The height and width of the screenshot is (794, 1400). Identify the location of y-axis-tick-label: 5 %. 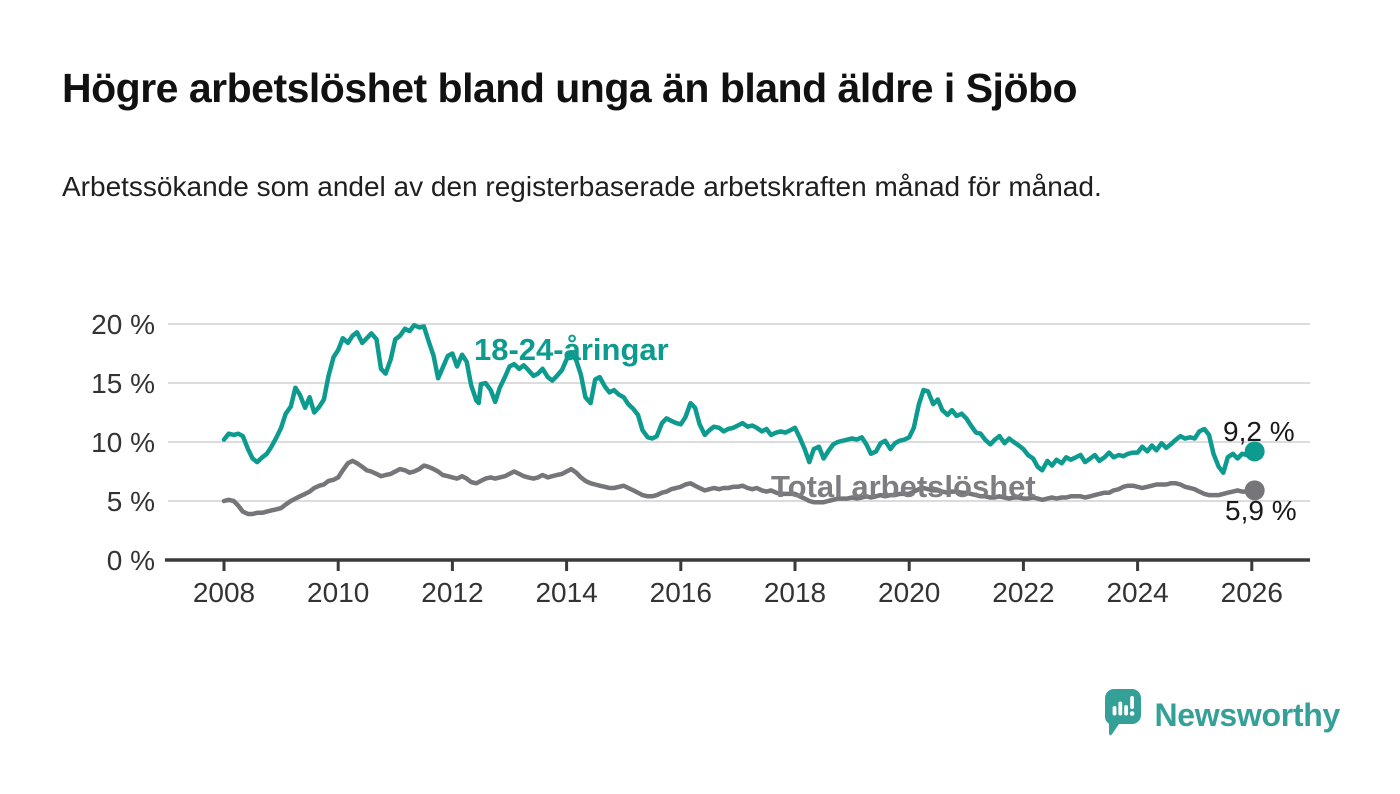
(131, 501).